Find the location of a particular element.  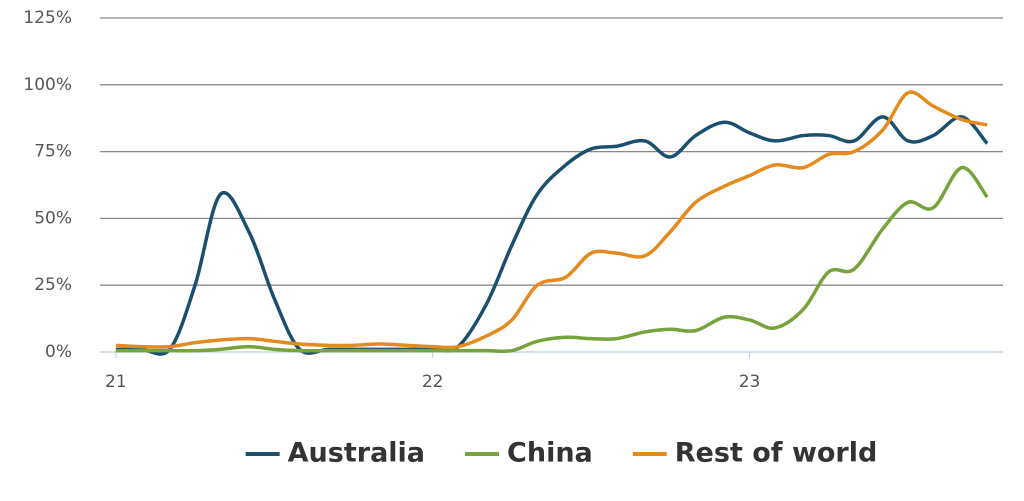

x-tick-label: 21 is located at coordinates (116, 382).